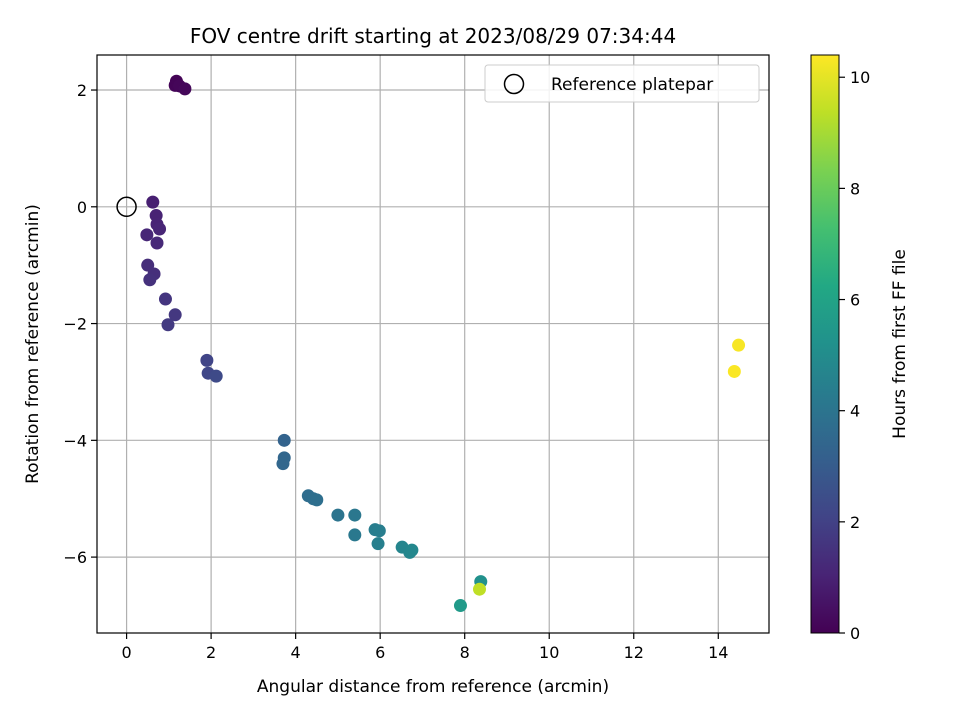  What do you see at coordinates (33, 344) in the screenshot?
I see `y-axis-label: Rotation from reference (arcmin)` at bounding box center [33, 344].